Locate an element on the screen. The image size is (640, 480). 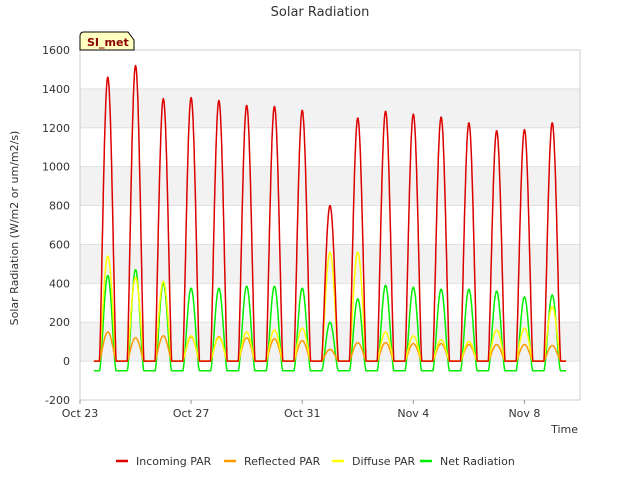
y-tick-label: 800 is located at coordinates (59, 206).